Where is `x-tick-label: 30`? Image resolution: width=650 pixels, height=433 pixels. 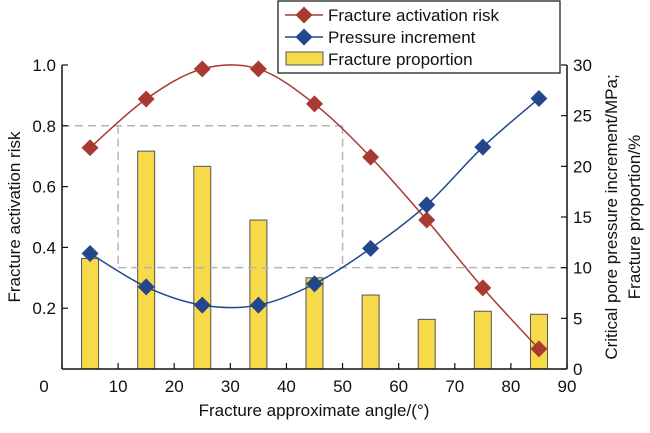
x-tick-label: 30 is located at coordinates (230, 386).